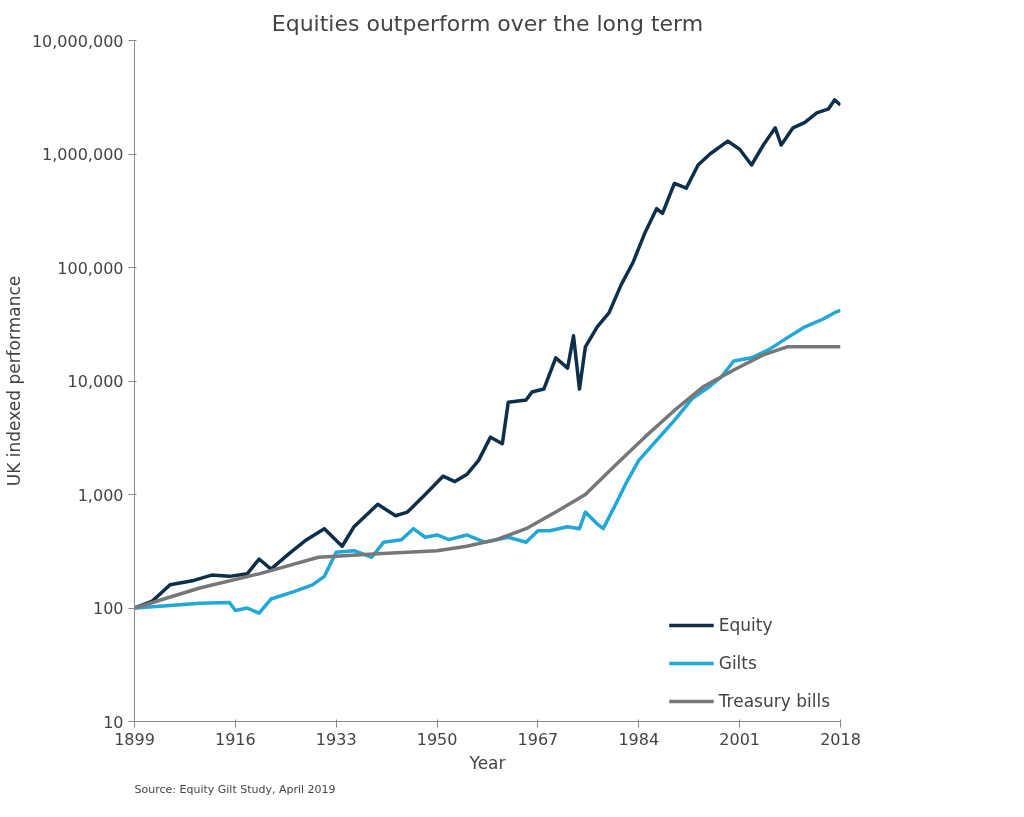 This screenshot has width=1024, height=817. What do you see at coordinates (437, 739) in the screenshot?
I see `x-tick-label: 1950` at bounding box center [437, 739].